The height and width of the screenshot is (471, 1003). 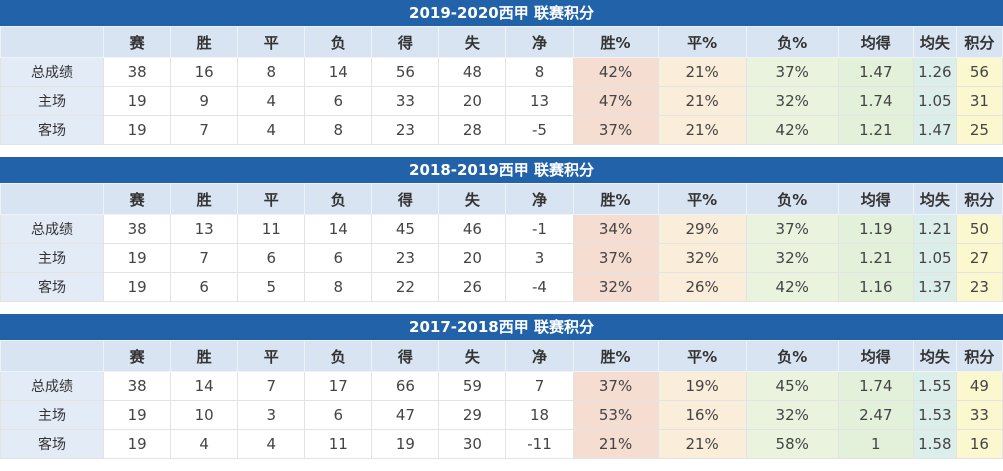 I want to click on stat-cell: 29, so click(x=472, y=415).